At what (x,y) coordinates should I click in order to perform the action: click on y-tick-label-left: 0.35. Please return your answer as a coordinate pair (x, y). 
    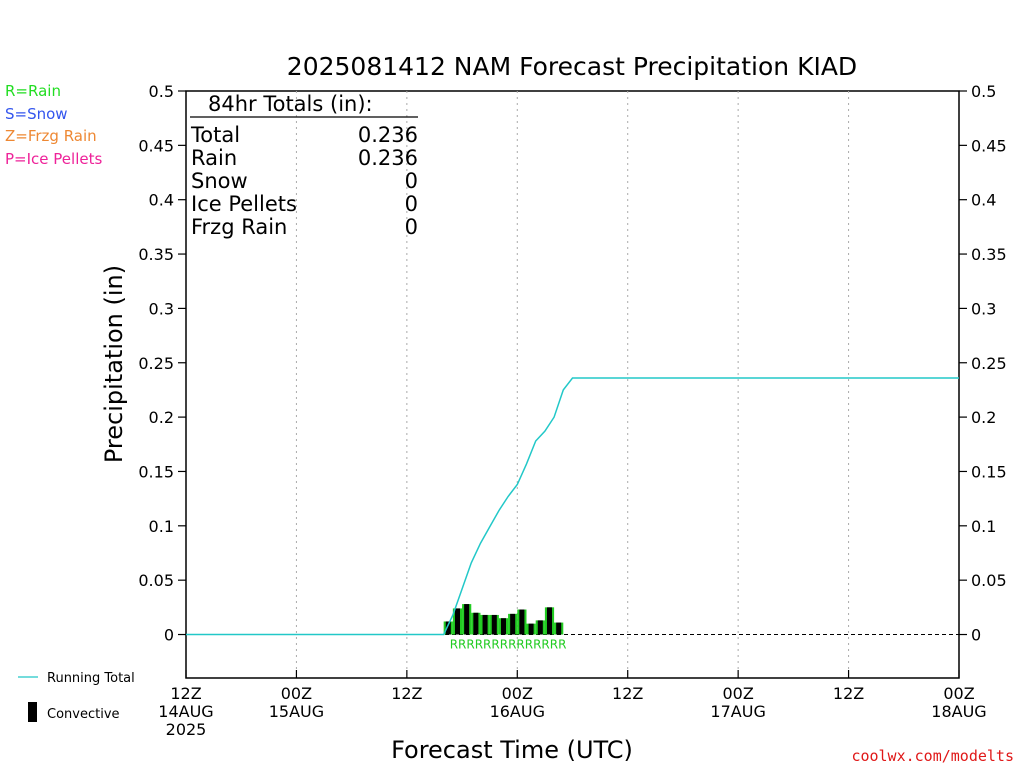
    Looking at the image, I should click on (156, 254).